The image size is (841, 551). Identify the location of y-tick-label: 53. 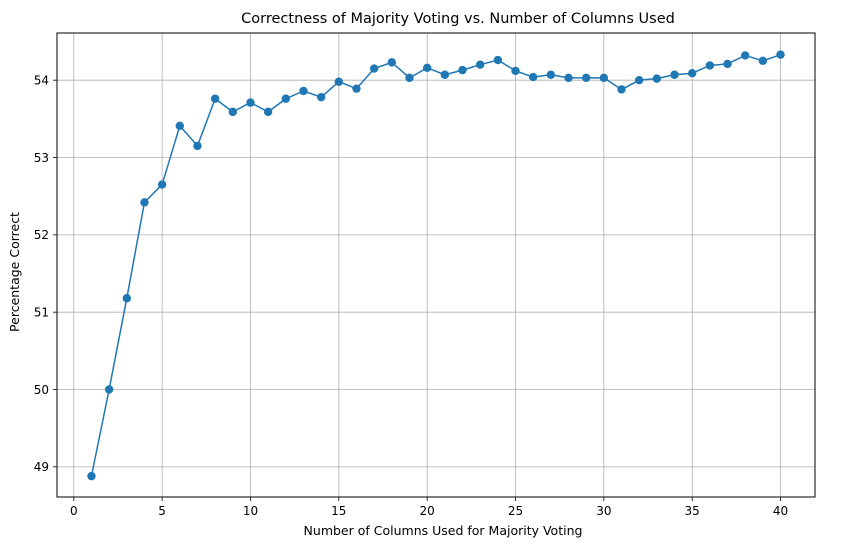
(41, 158).